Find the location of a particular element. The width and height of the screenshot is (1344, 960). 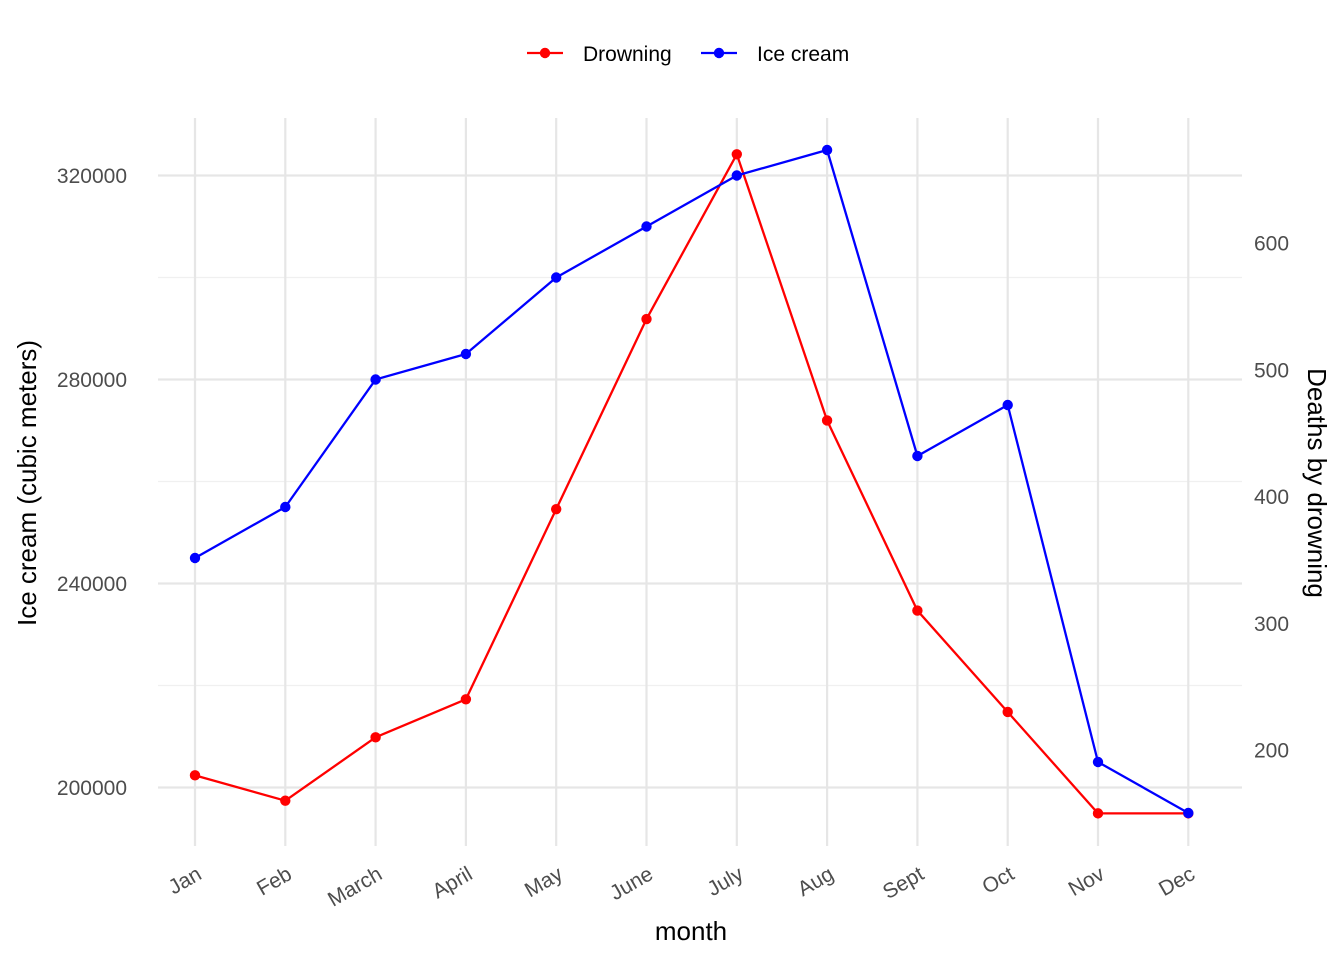

left-y-tick-label: 240000 is located at coordinates (92, 584).